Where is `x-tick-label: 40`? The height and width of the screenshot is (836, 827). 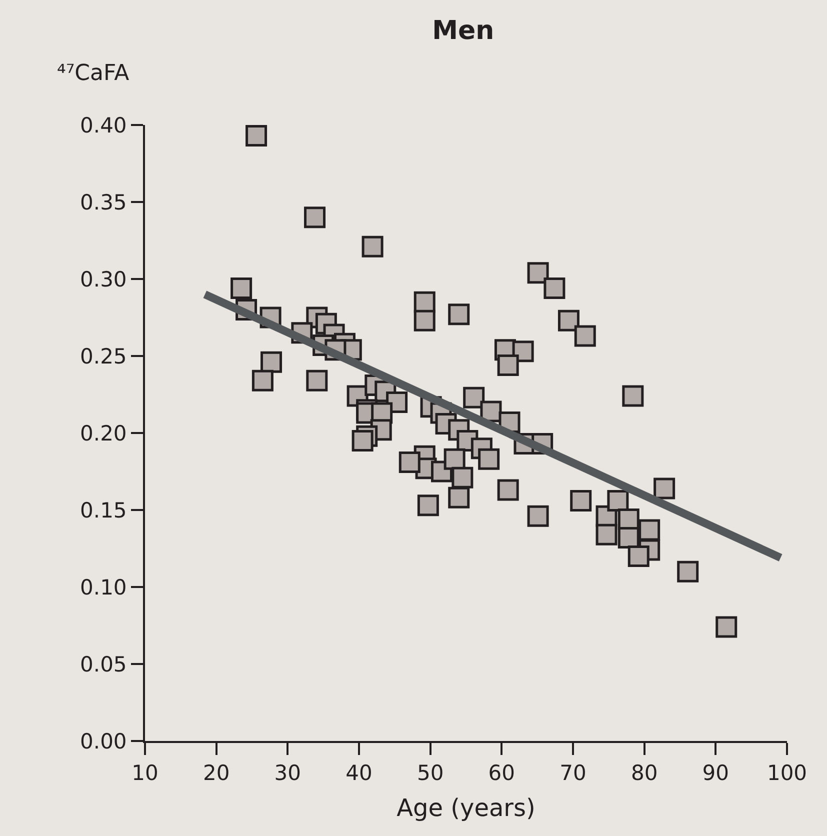 x-tick-label: 40 is located at coordinates (359, 773).